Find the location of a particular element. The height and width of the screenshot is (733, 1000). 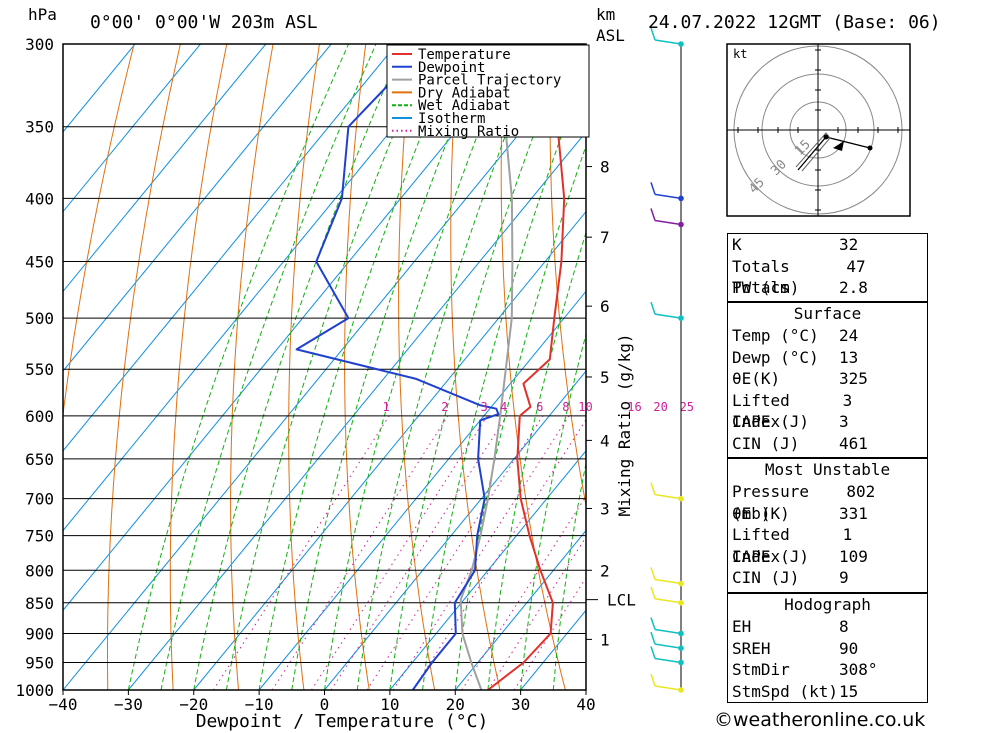

surface-row: Dewp (°C) 13 is located at coordinates (827, 358).